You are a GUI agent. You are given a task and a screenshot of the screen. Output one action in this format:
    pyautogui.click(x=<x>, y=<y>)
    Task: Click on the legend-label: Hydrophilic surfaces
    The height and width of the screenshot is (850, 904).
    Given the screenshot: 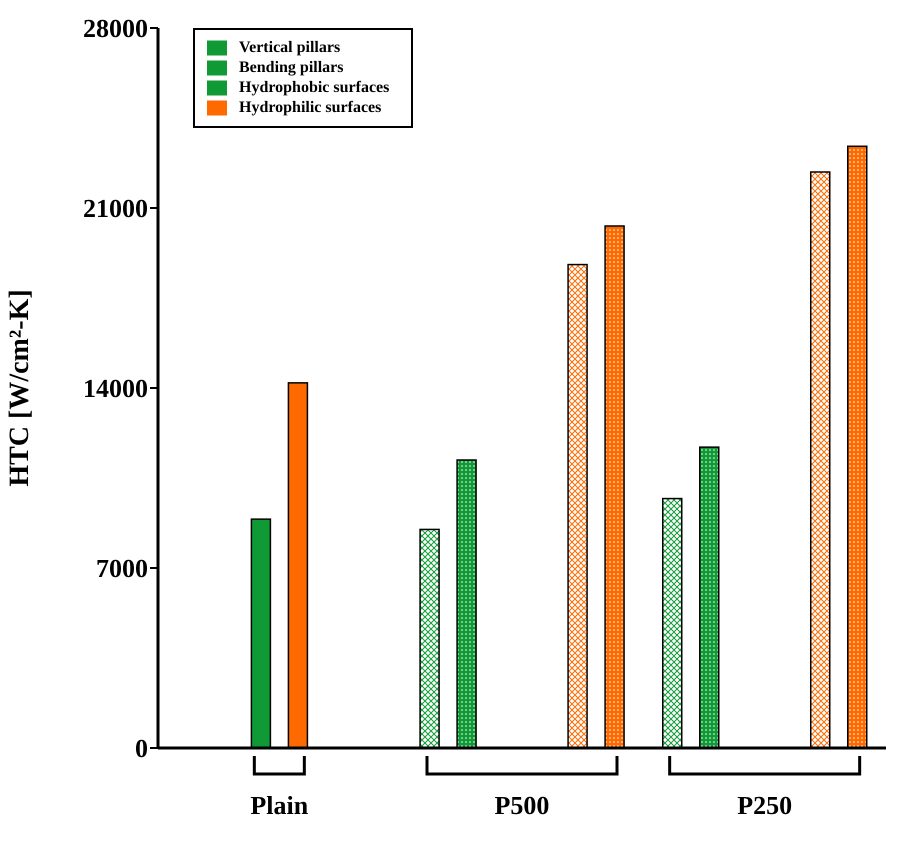 What is the action you would take?
    pyautogui.click(x=310, y=107)
    